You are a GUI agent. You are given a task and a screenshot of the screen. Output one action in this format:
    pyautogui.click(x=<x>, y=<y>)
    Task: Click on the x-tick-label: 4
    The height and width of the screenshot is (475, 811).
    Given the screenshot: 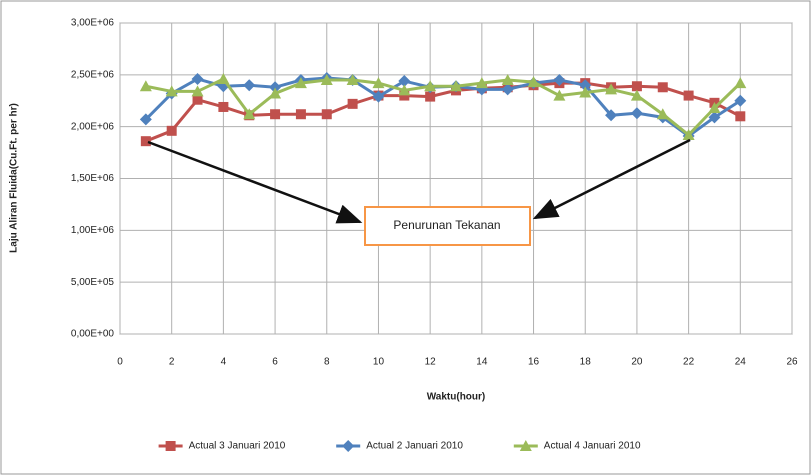 What is the action you would take?
    pyautogui.click(x=224, y=362)
    